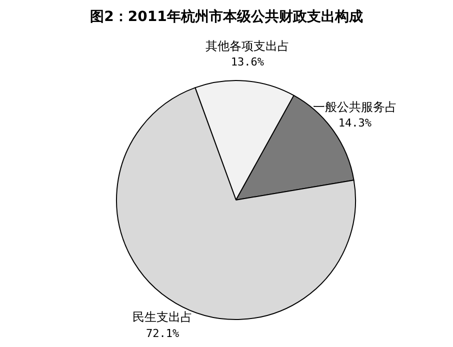  I want to click on data-label: 13.6%, so click(247, 62).